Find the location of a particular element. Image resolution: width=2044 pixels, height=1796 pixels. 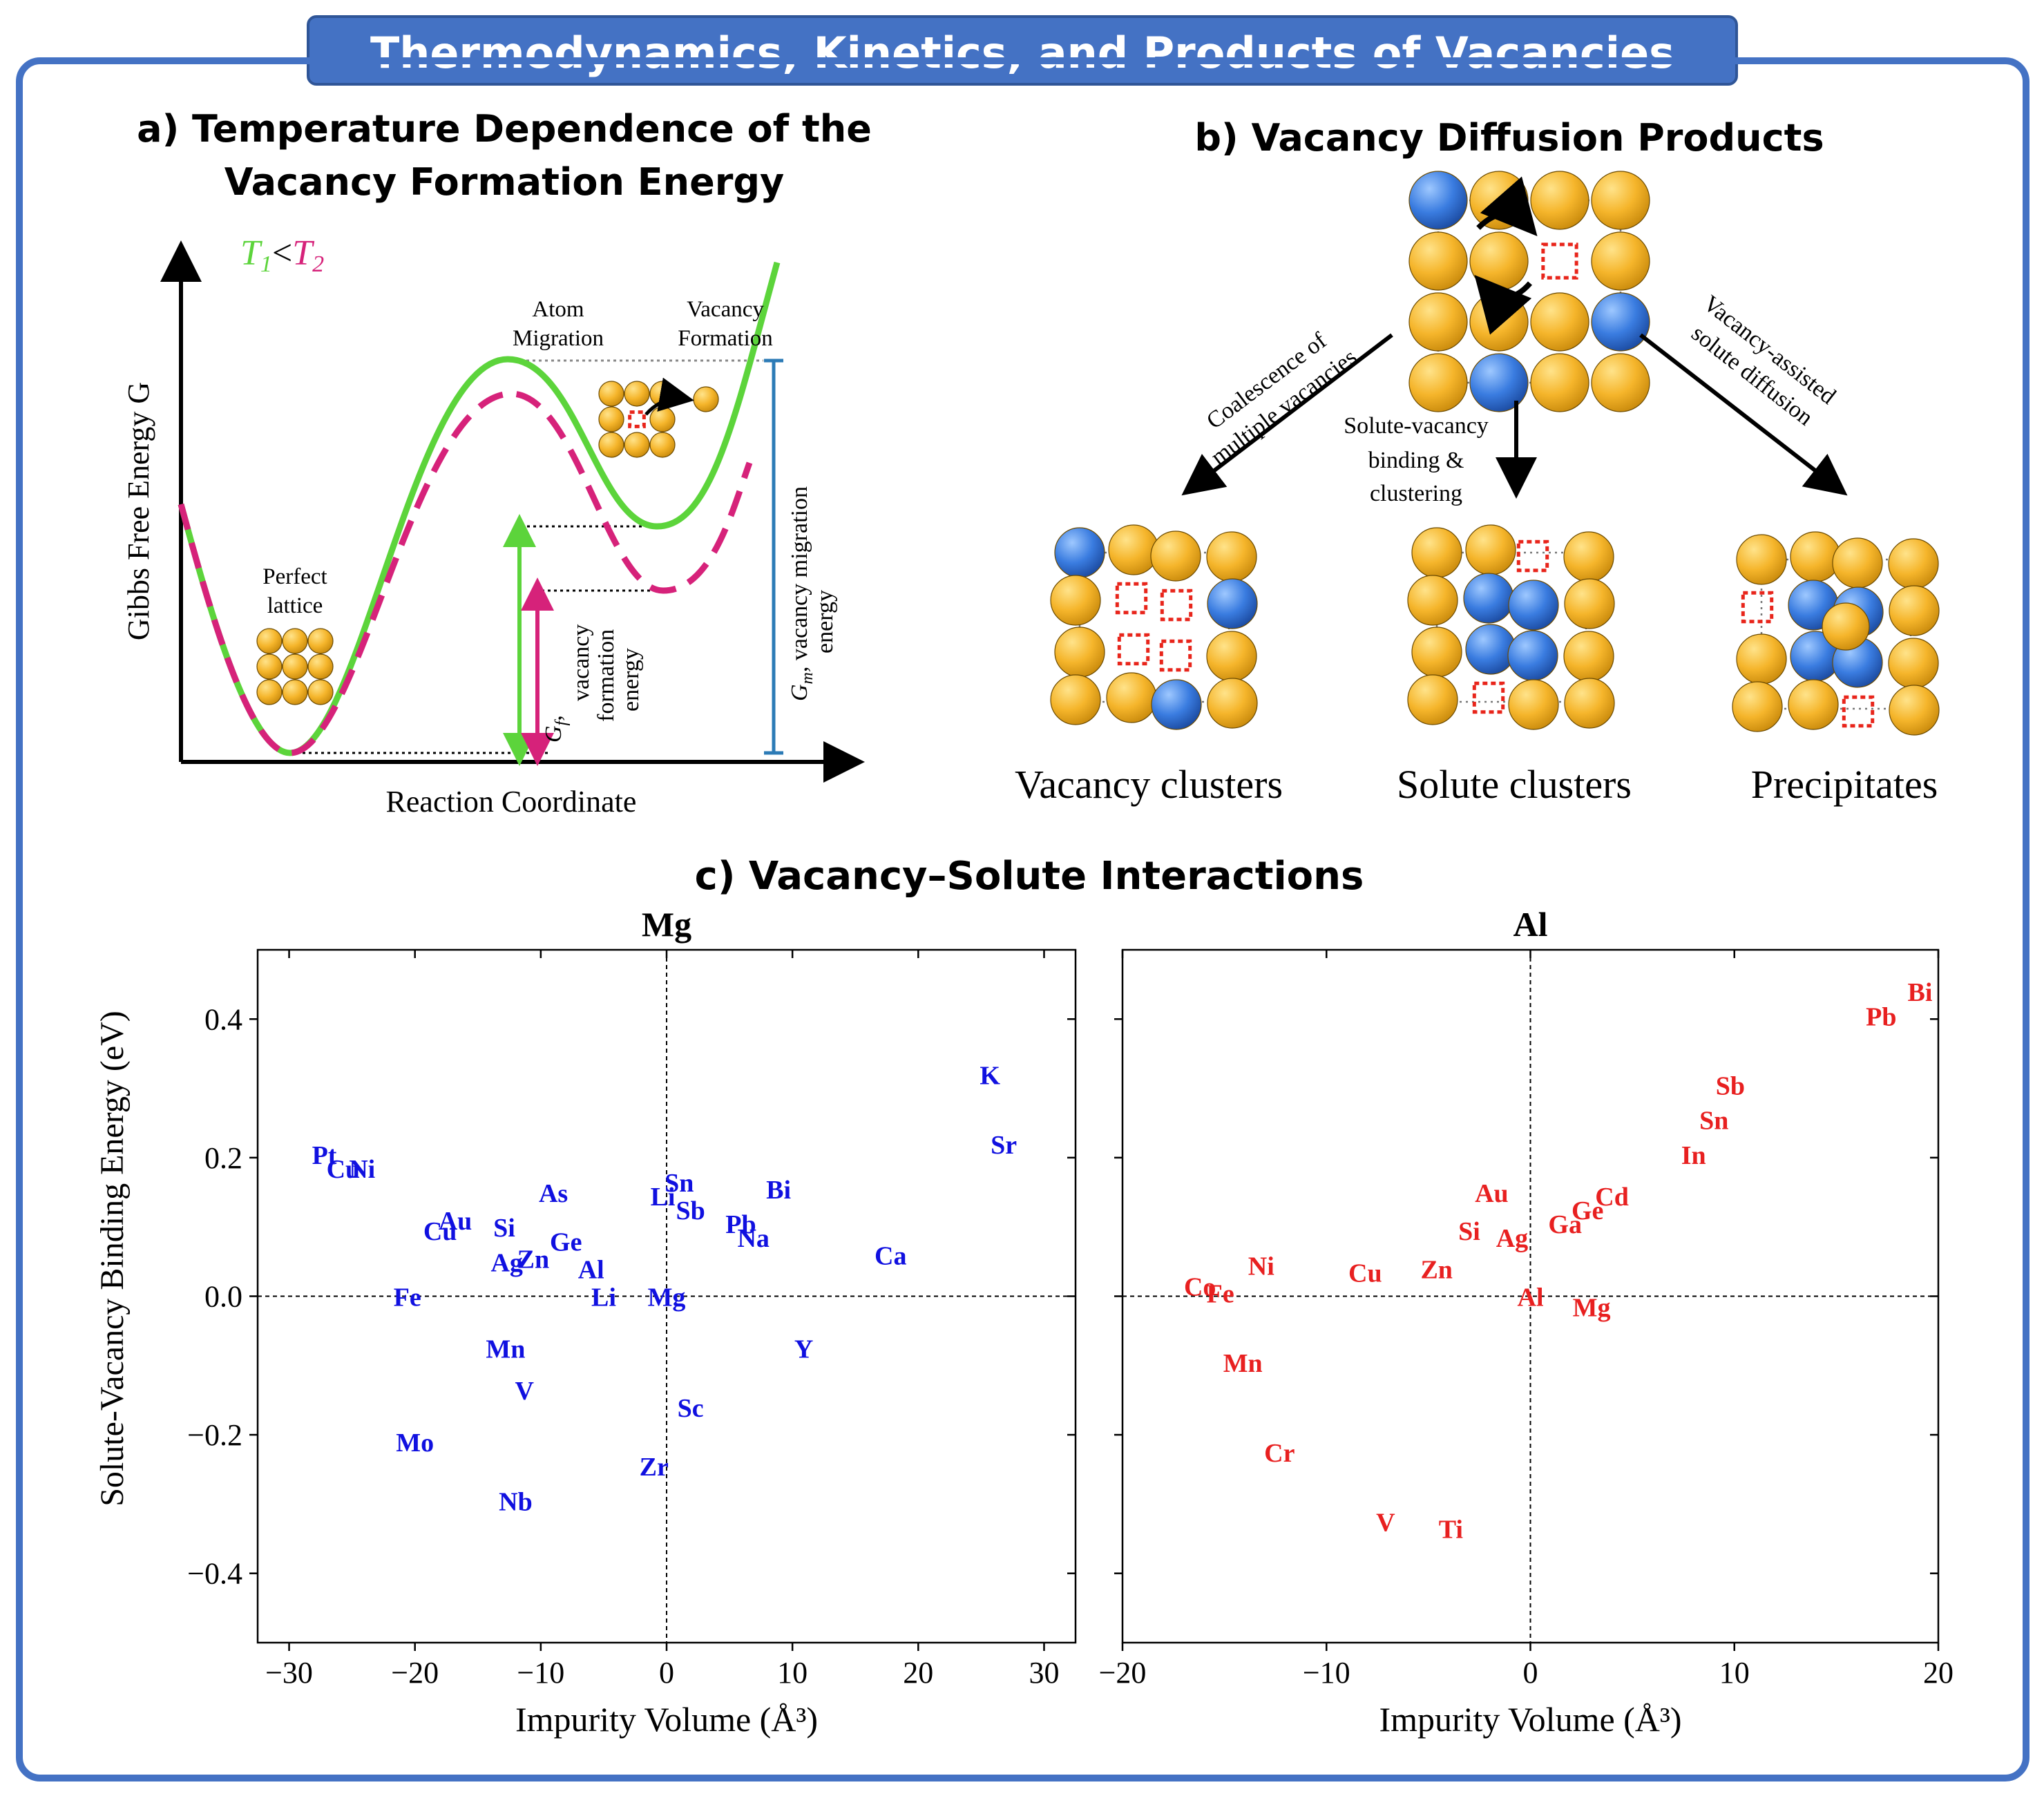

data-point-zr: Zr is located at coordinates (654, 1468).